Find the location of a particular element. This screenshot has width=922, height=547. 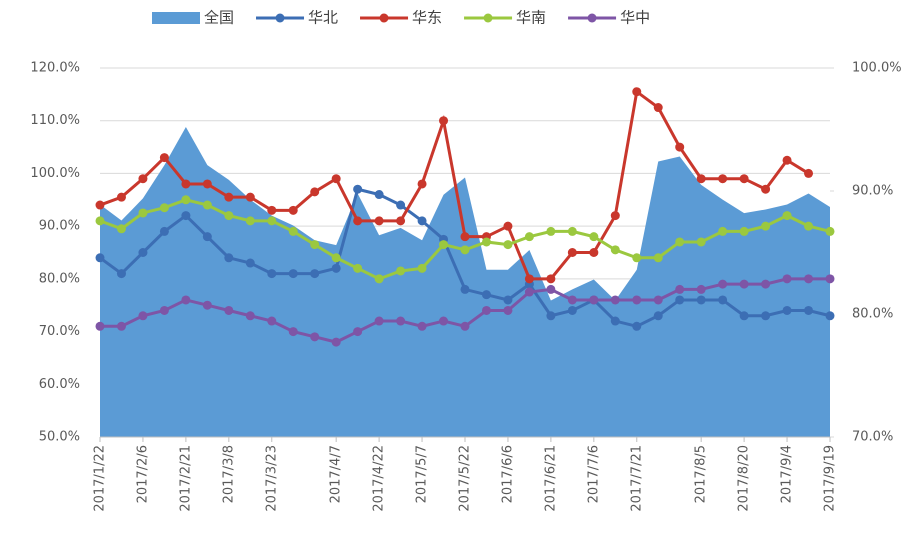

x-tick-label: 2017/7/21 is located at coordinates (636, 478).